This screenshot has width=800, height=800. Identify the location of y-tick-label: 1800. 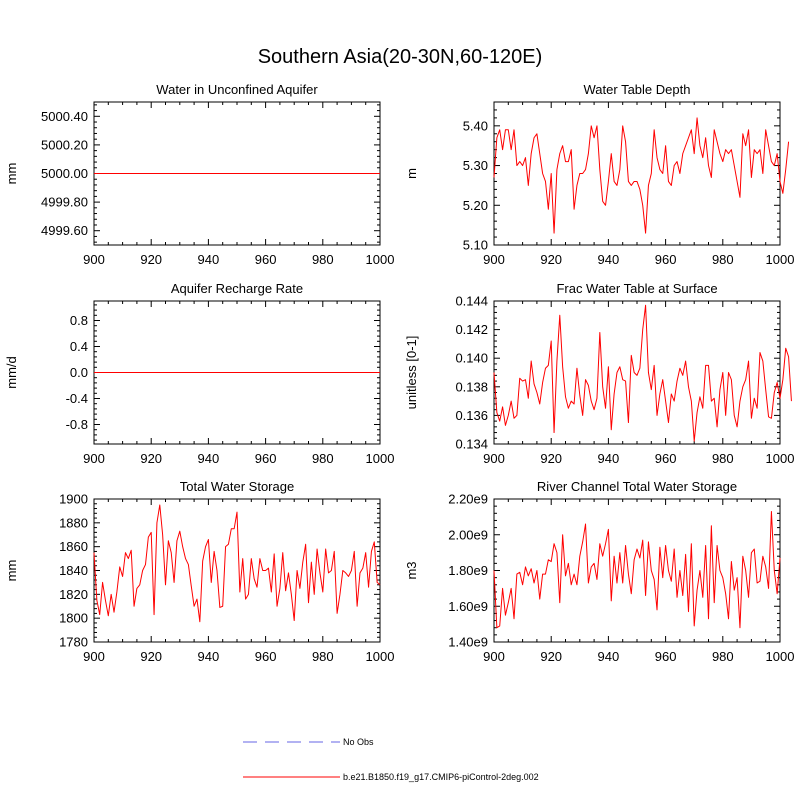
(73, 618).